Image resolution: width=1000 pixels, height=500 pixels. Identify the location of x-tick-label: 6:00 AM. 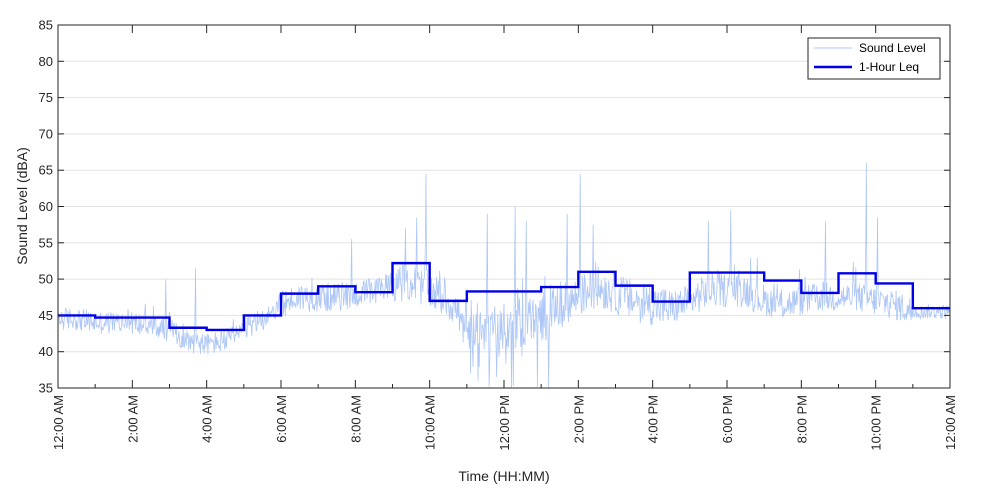
(281, 419).